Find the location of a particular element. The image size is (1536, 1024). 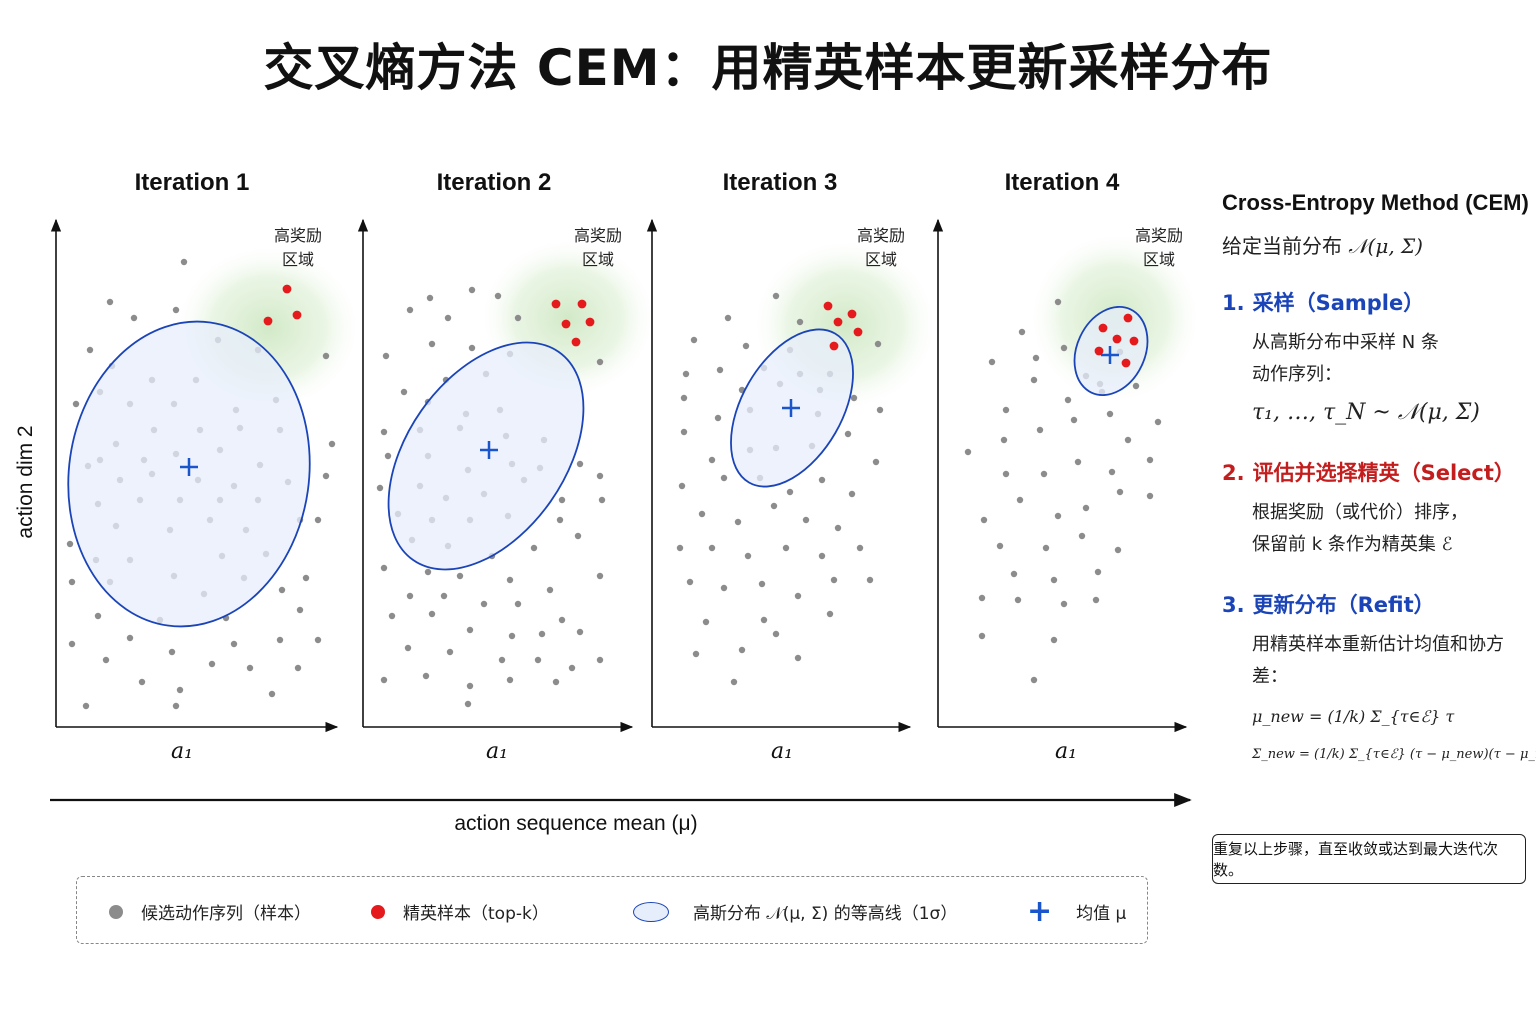

step-label: 更新分布（Refit） is located at coordinates (1343, 605).